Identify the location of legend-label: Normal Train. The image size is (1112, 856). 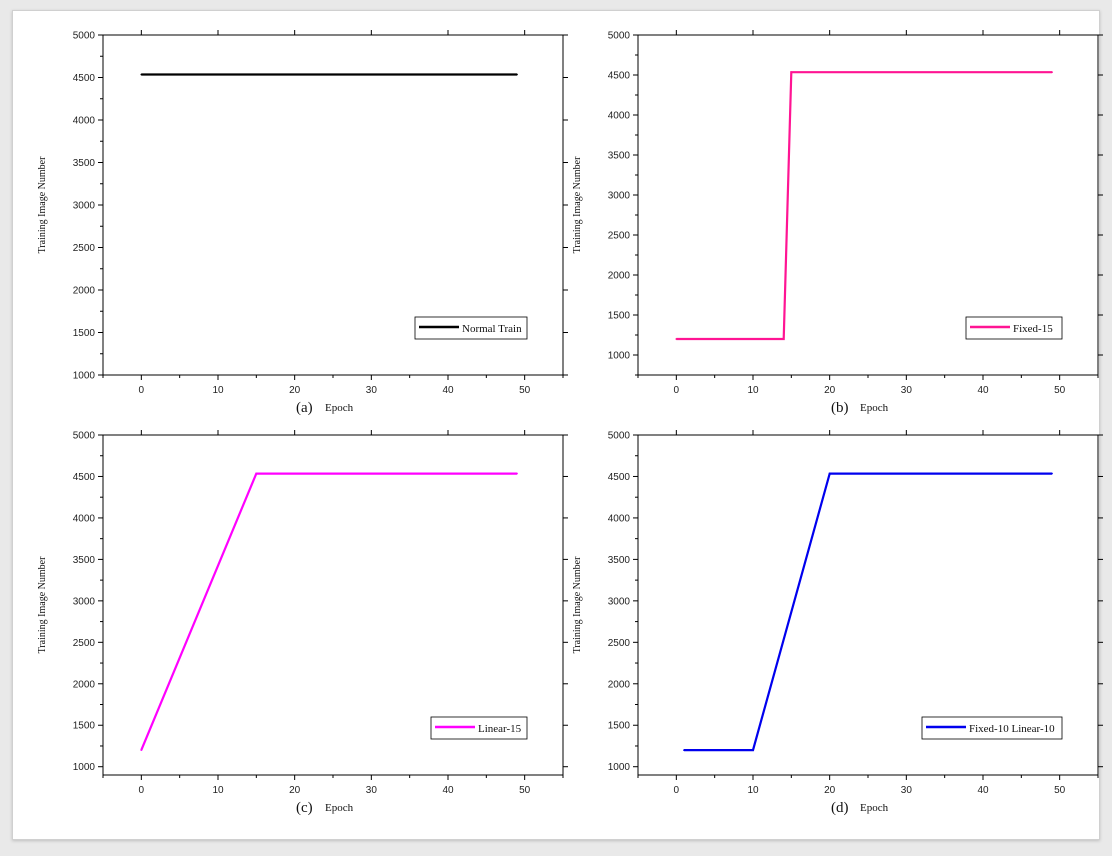
(492, 329).